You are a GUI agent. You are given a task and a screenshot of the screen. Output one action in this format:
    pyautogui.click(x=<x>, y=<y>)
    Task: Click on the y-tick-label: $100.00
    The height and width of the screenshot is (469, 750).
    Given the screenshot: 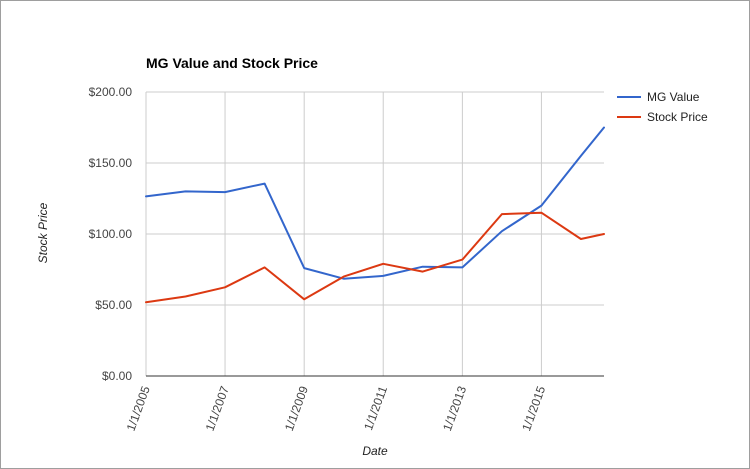 What is the action you would take?
    pyautogui.click(x=111, y=234)
    